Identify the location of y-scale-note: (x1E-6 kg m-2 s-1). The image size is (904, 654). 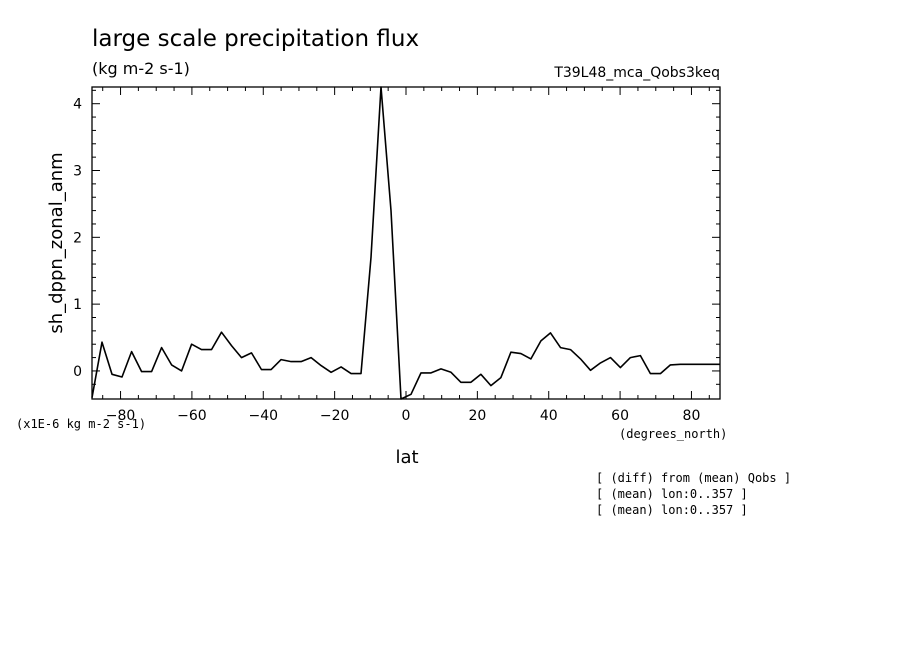
(81, 424).